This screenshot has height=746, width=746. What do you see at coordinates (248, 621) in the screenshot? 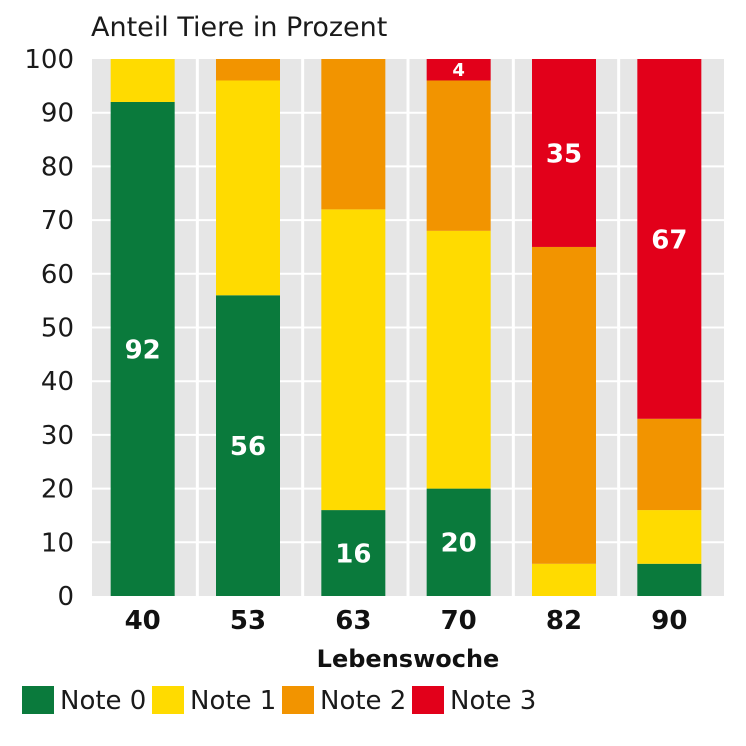
I see `x-tick-label: 53` at bounding box center [248, 621].